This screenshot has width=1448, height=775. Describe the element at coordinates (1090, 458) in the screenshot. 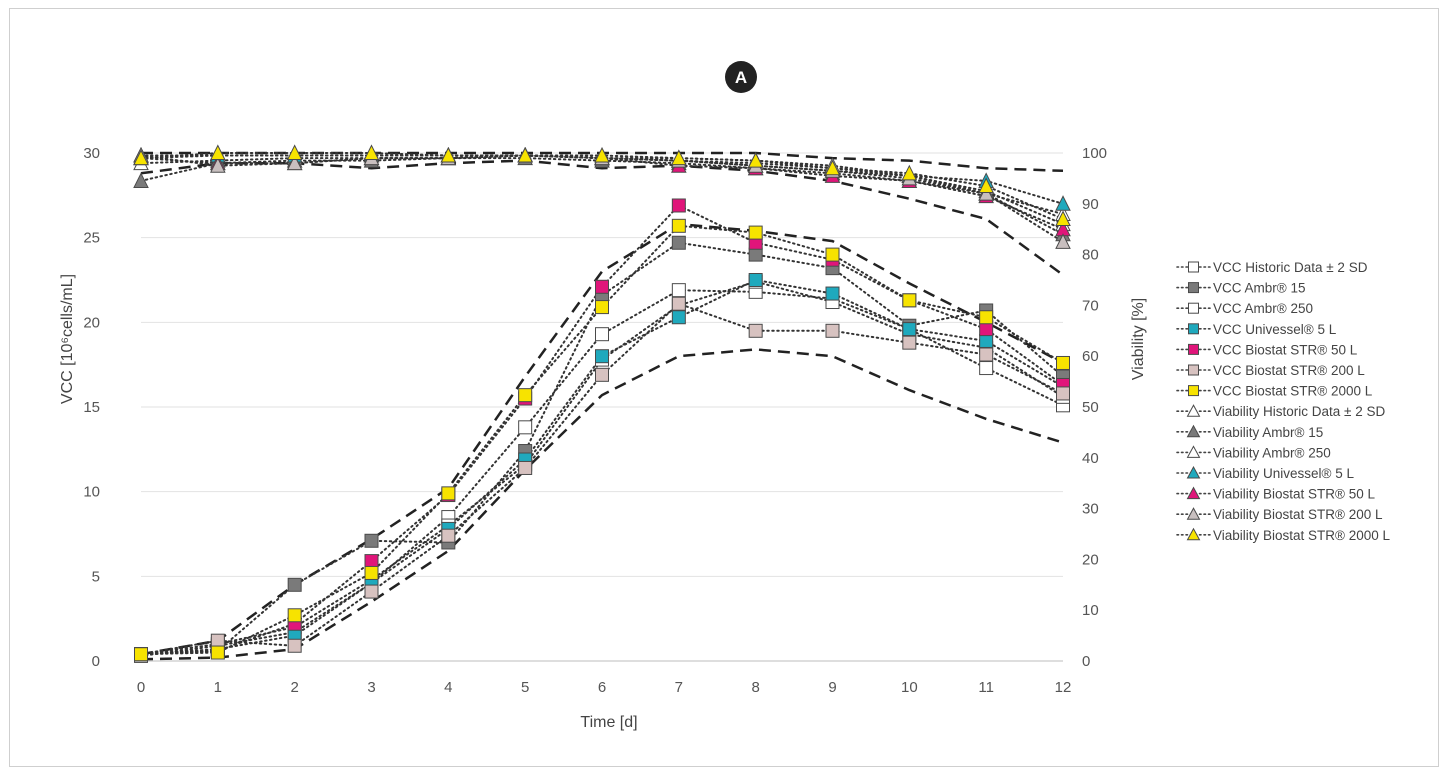

I see `y-right-tick-label: 40` at that location.